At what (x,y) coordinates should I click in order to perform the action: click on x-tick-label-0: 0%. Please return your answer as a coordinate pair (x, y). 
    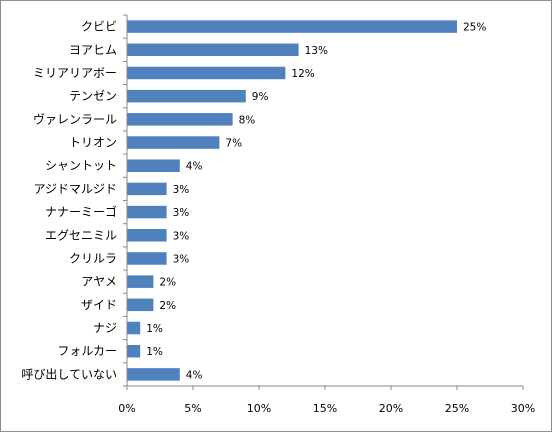
    Looking at the image, I should click on (126, 408).